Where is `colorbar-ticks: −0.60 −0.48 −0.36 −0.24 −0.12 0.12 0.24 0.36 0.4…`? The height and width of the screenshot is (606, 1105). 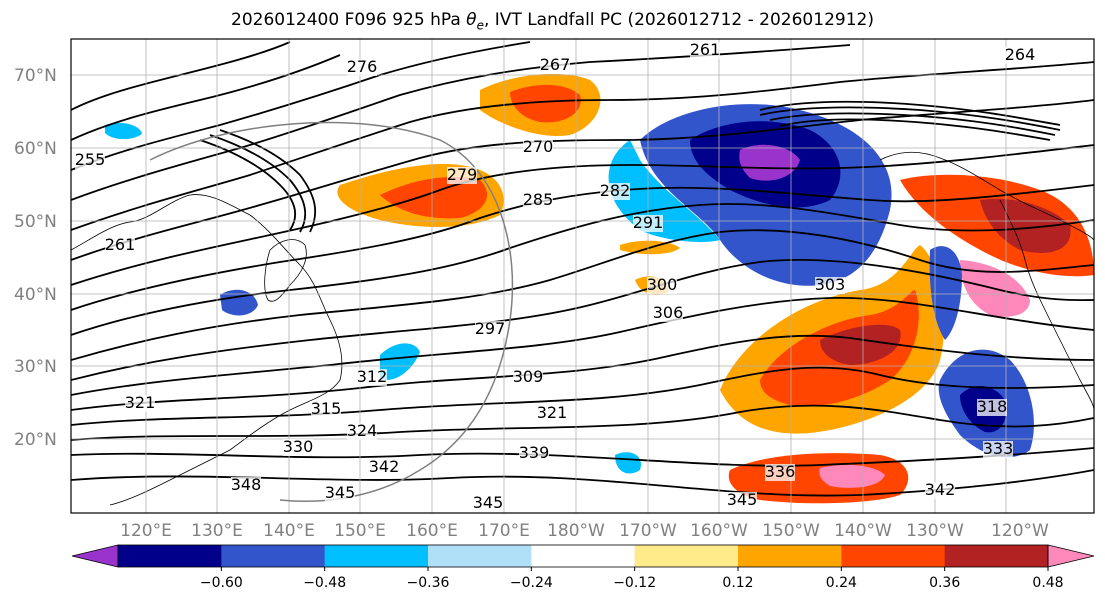 colorbar-ticks: −0.60 −0.48 −0.36 −0.24 −0.12 0.12 0.24 0.36 0.4… is located at coordinates (632, 579).